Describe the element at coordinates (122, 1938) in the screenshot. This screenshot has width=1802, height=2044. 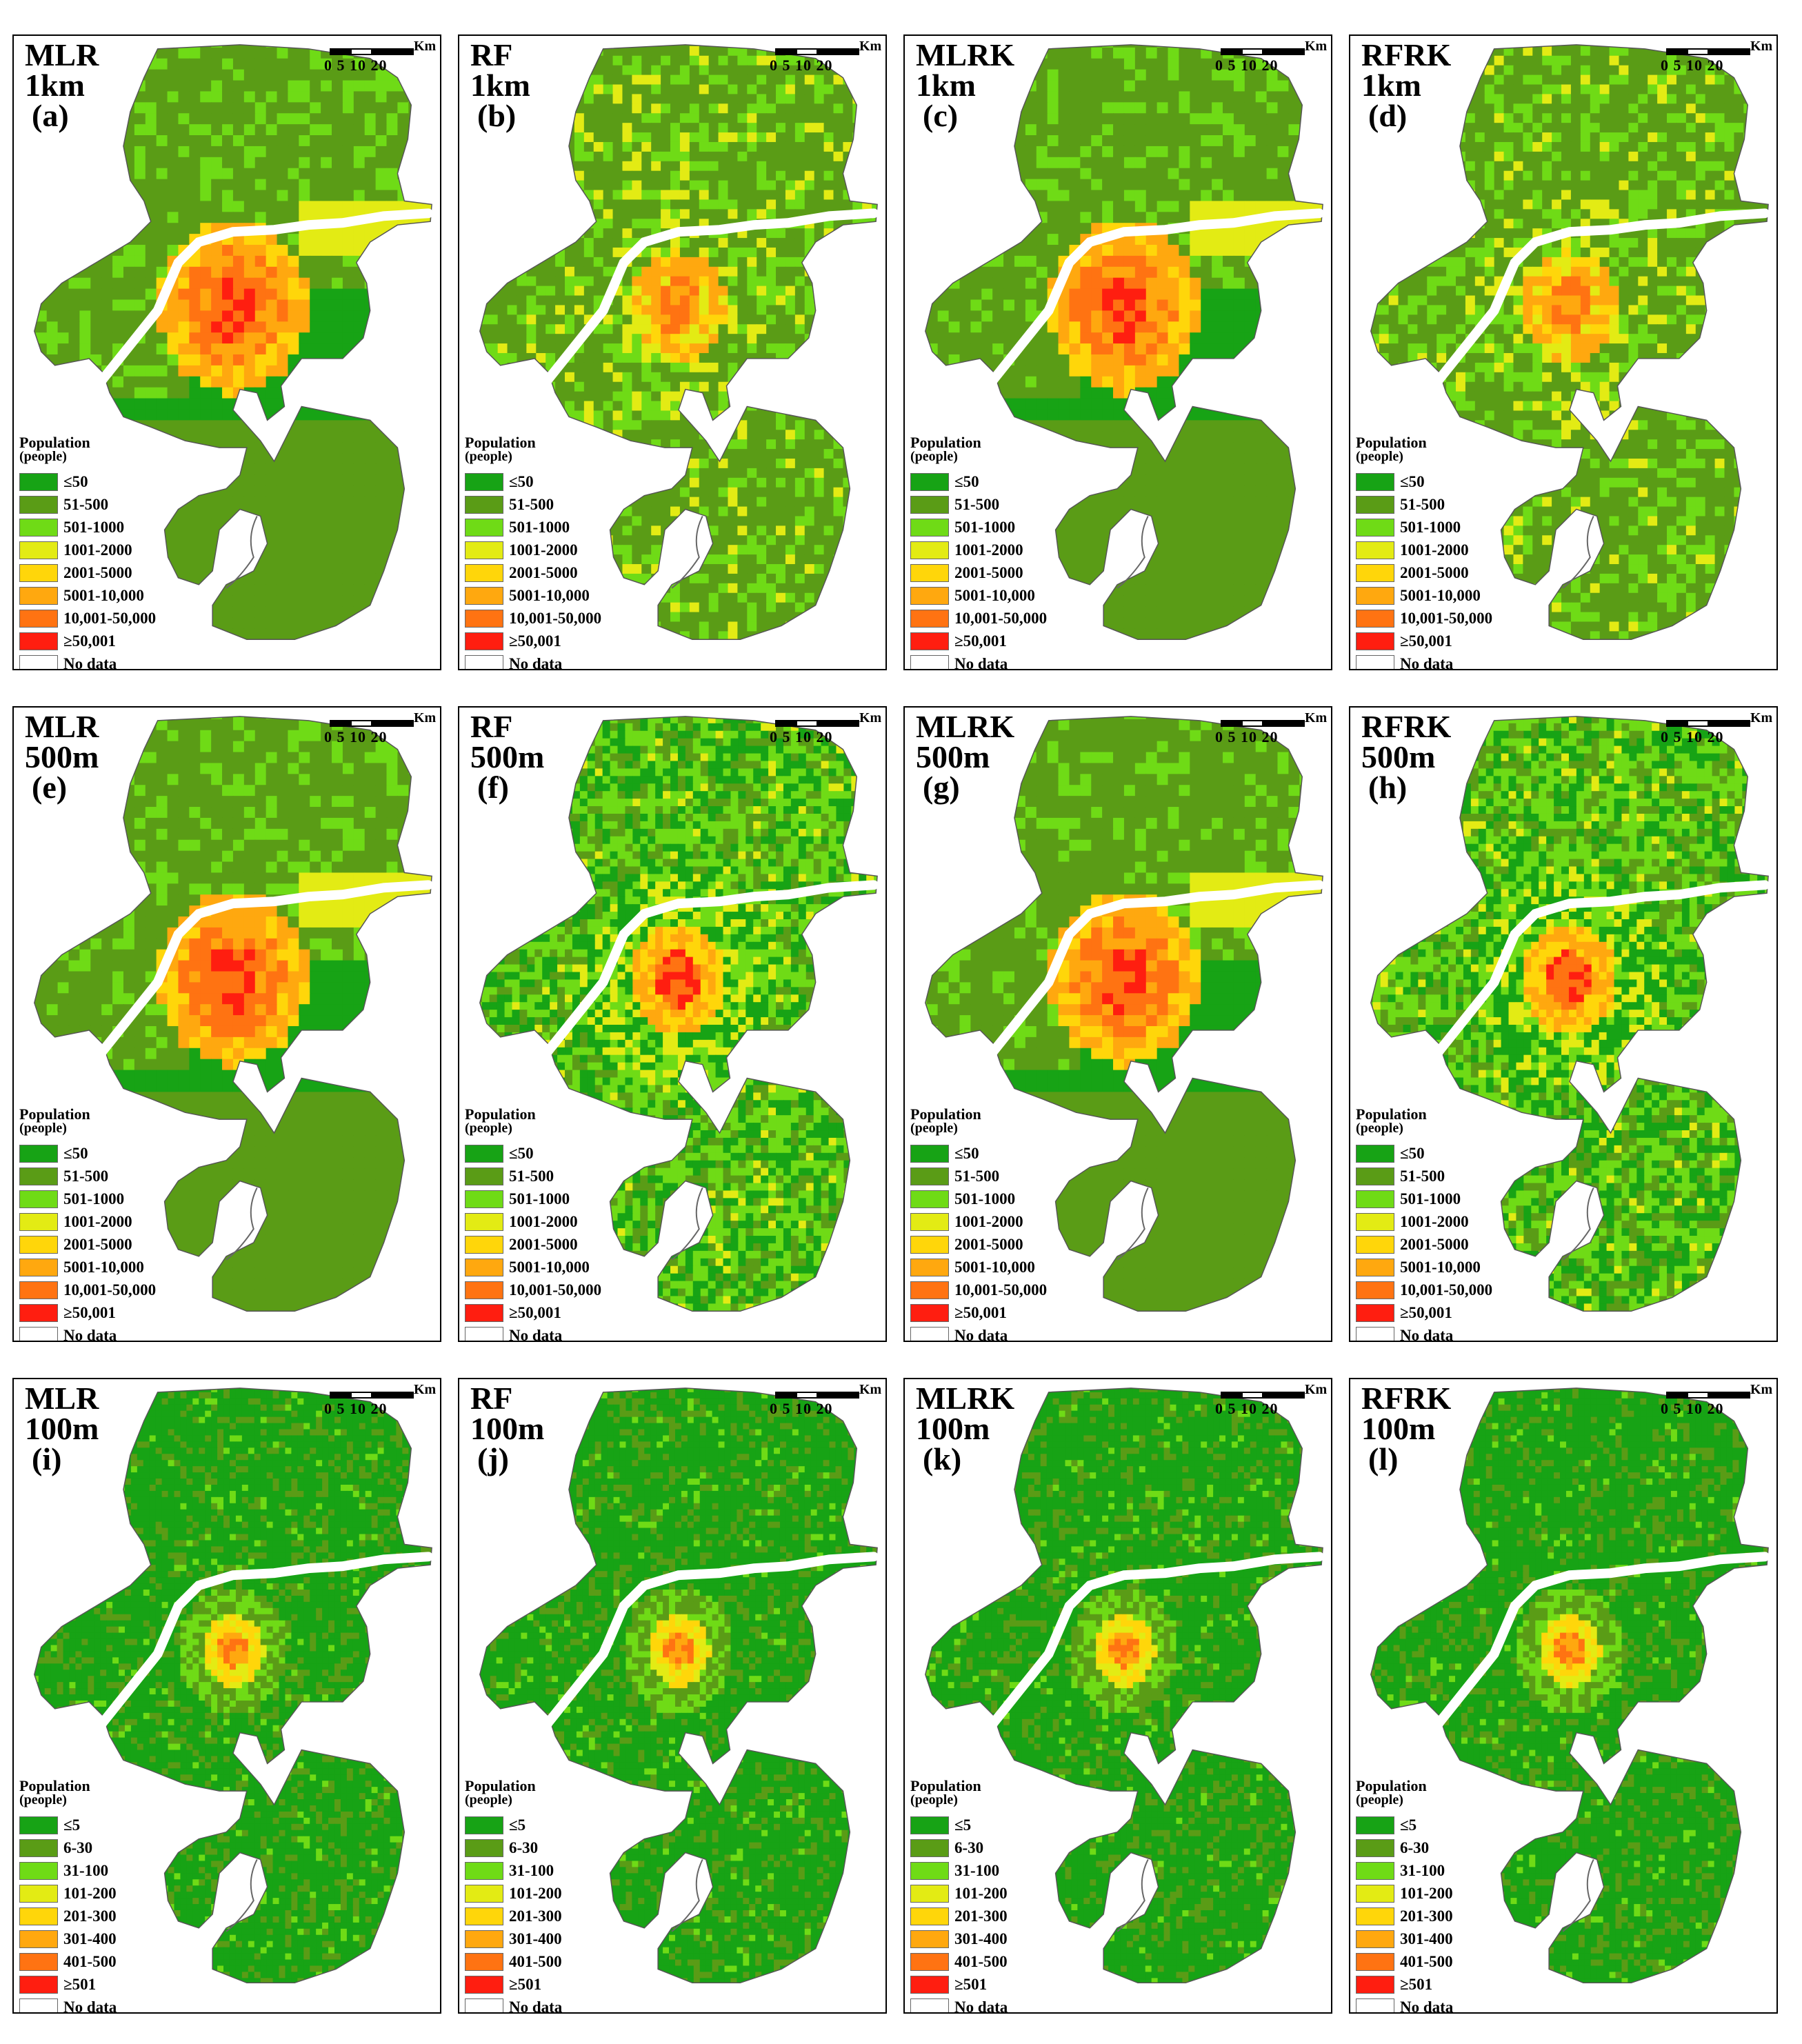
I see `legend-item: 301-400` at that location.